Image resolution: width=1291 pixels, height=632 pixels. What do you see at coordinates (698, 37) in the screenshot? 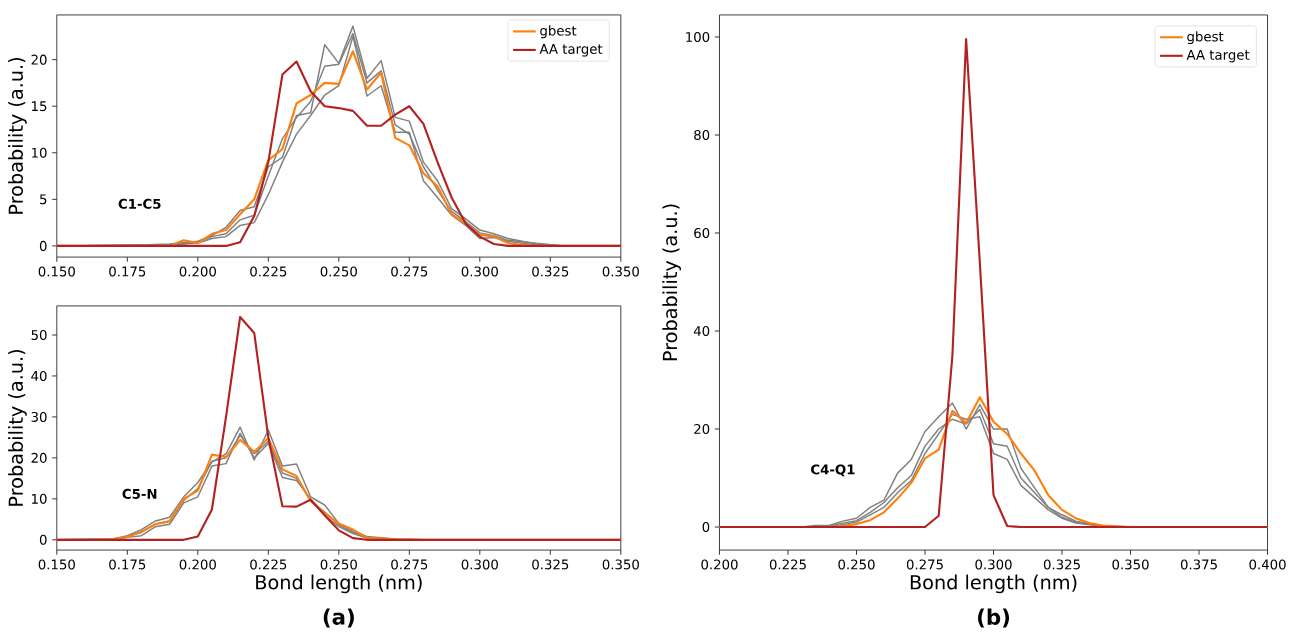
I see `y-tick-label: 100` at bounding box center [698, 37].